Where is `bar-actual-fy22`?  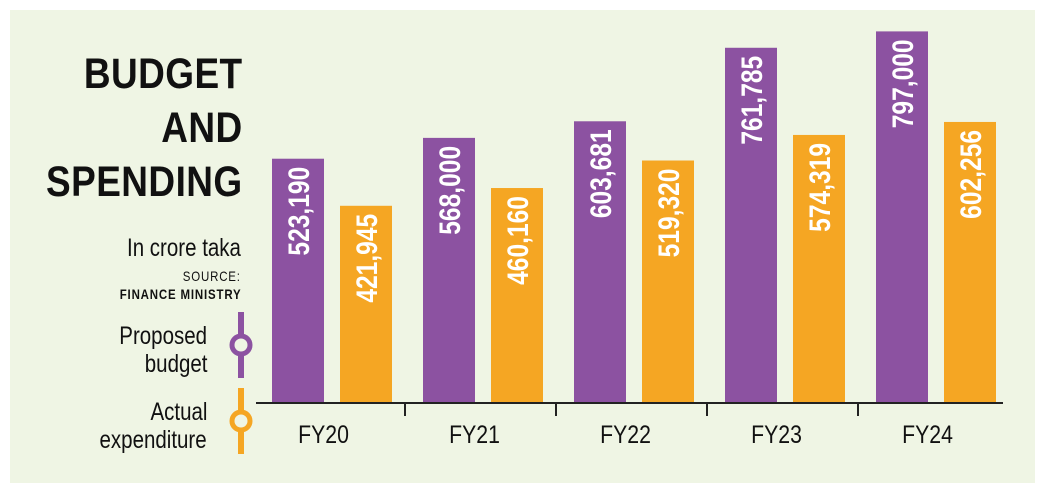 bar-actual-fy22 is located at coordinates (668, 281).